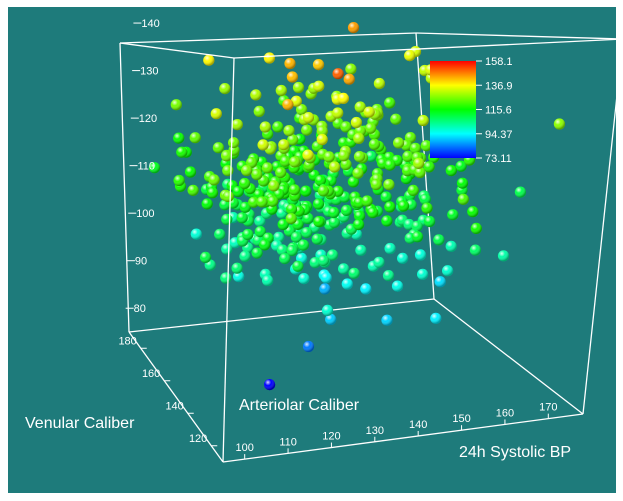  What do you see at coordinates (331, 437) in the screenshot?
I see `x-tick-label: 120` at bounding box center [331, 437].